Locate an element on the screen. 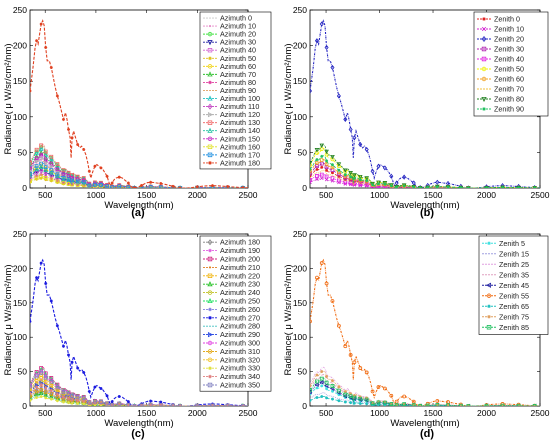 The image size is (550, 443). legend-label: Azimuth 140 is located at coordinates (240, 130).